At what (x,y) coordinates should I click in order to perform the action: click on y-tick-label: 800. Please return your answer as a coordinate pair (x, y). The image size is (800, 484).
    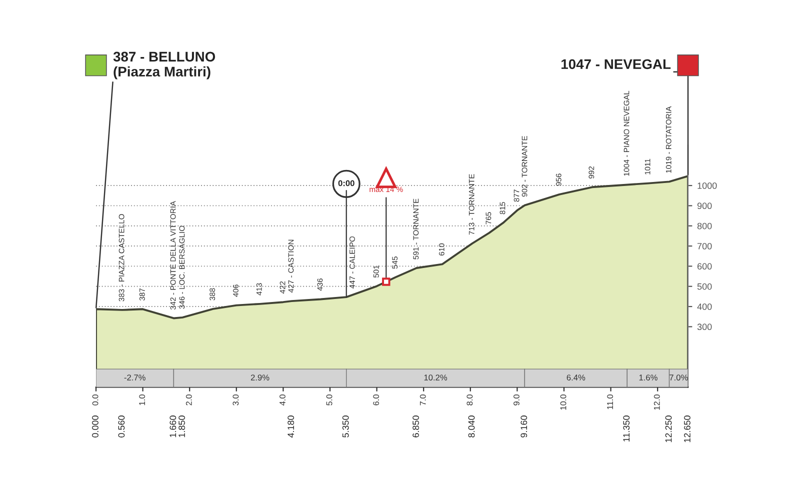
    Looking at the image, I should click on (704, 226).